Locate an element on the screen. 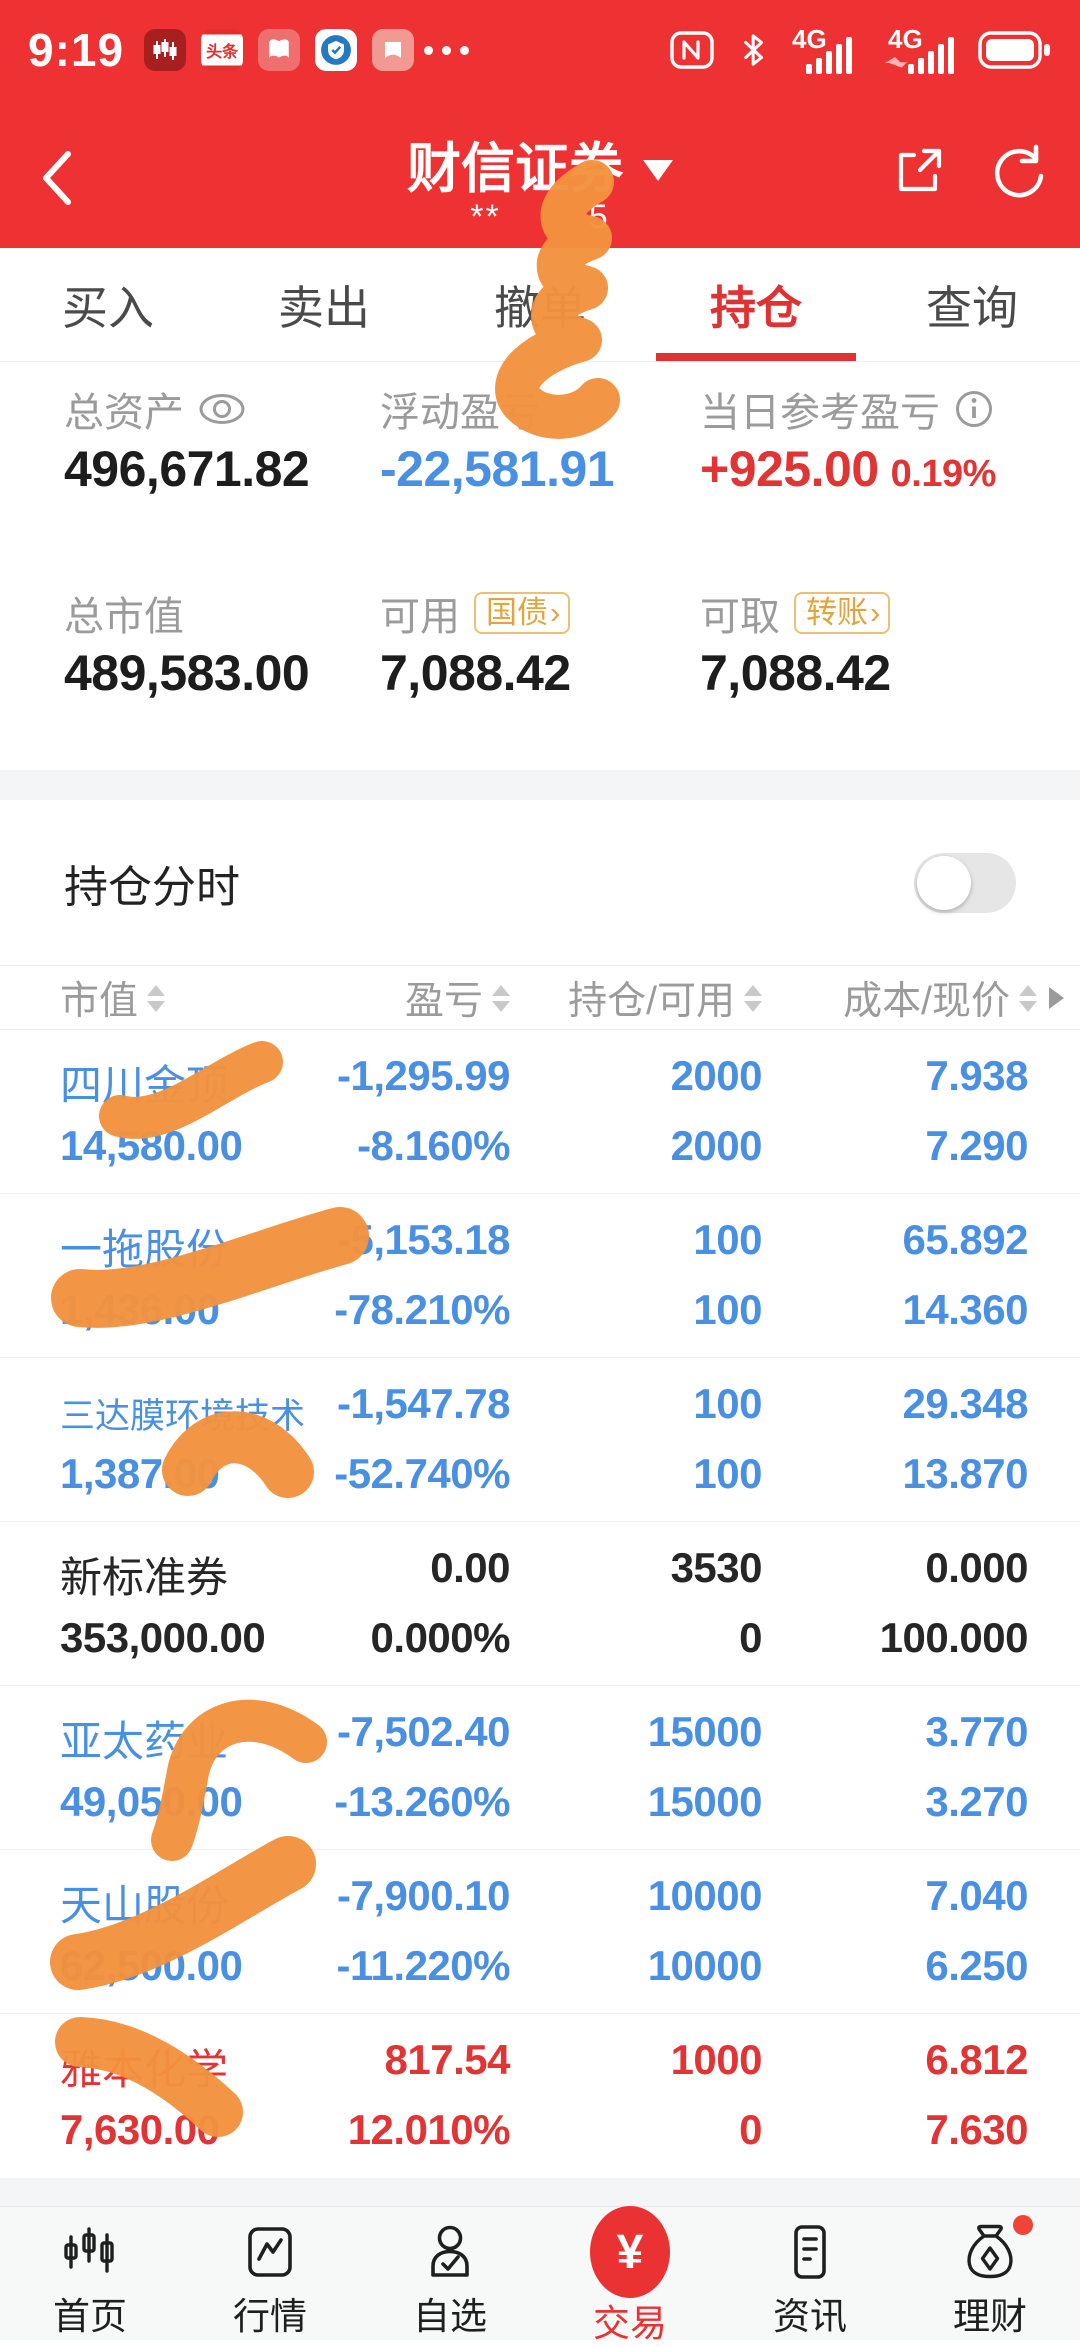  yuan-icon: ¥ is located at coordinates (630, 2252).